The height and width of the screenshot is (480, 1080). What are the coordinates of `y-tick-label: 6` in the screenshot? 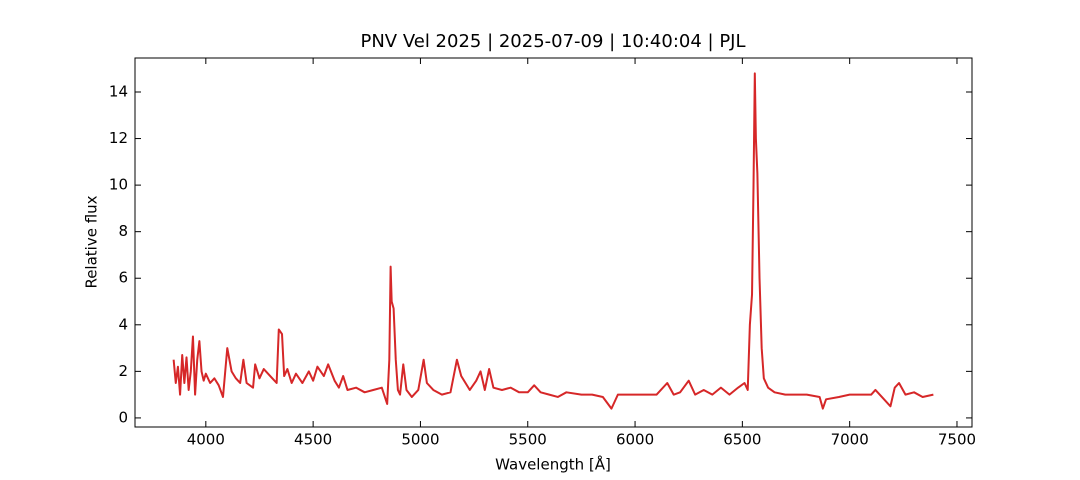 It's located at (123, 278).